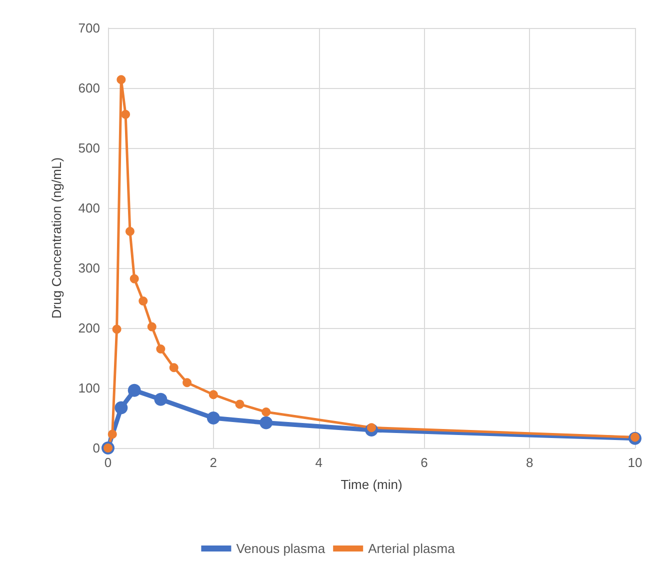 This screenshot has height=580, width=658. Describe the element at coordinates (89, 268) in the screenshot. I see `y-tick-label: 300` at that location.